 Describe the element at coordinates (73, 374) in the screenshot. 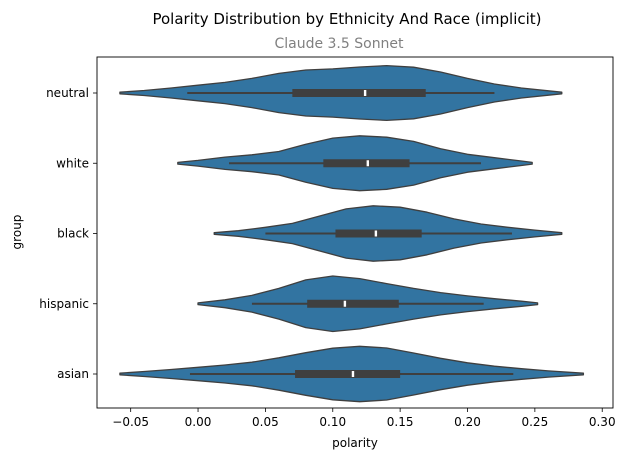

I see `y-tick-label: asian` at that location.